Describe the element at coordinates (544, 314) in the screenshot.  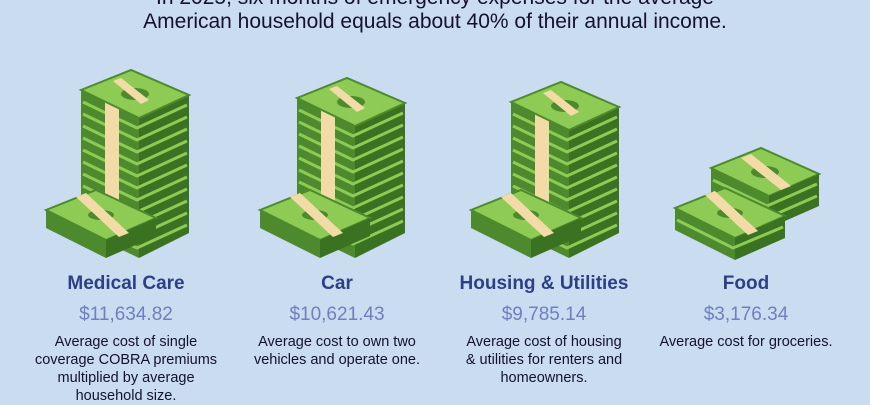
I see `category-amount: $9,785.14` at that location.